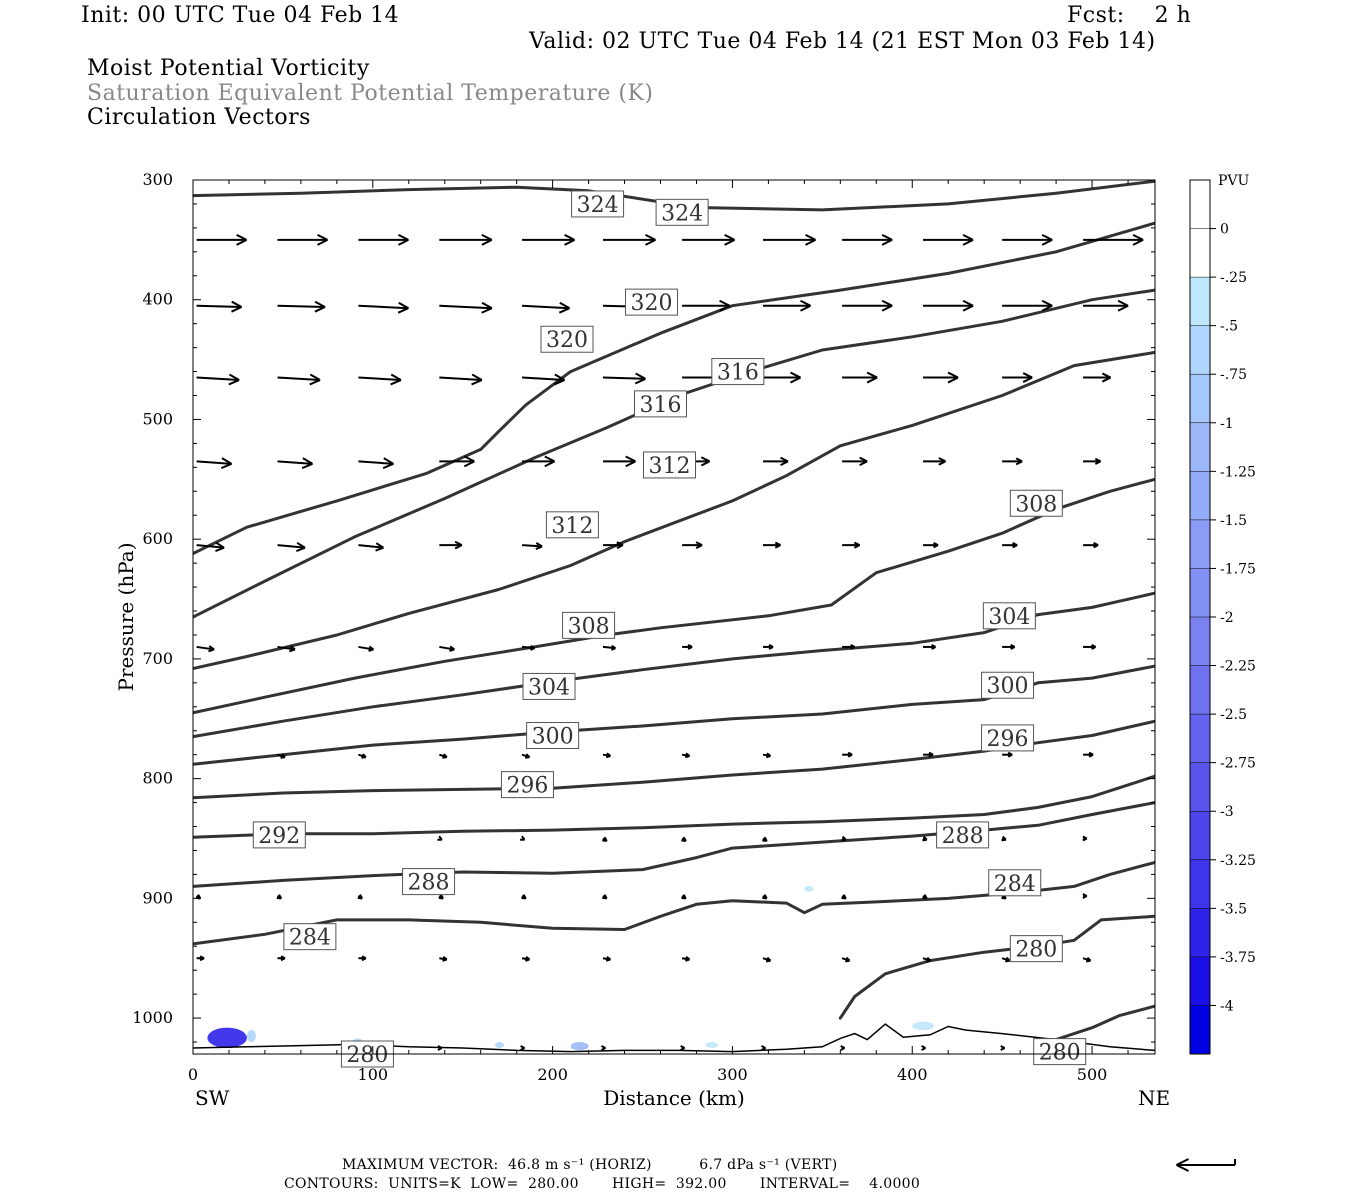 This screenshot has height=1200, width=1350. Describe the element at coordinates (527, 785) in the screenshot. I see `contour-label: 296` at that location.